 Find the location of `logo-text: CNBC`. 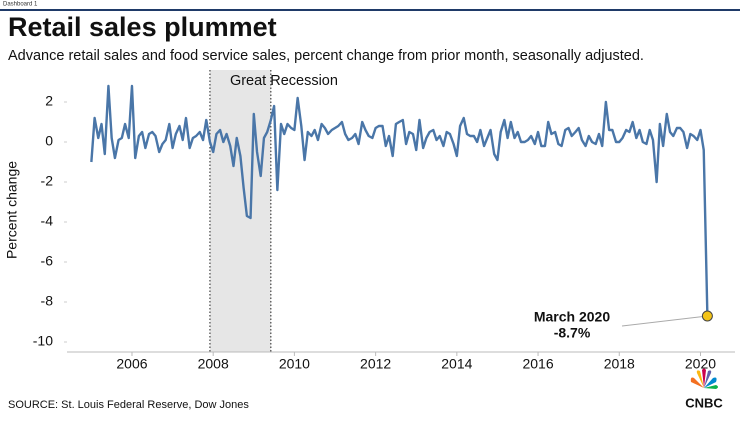

logo-text: CNBC is located at coordinates (704, 402).